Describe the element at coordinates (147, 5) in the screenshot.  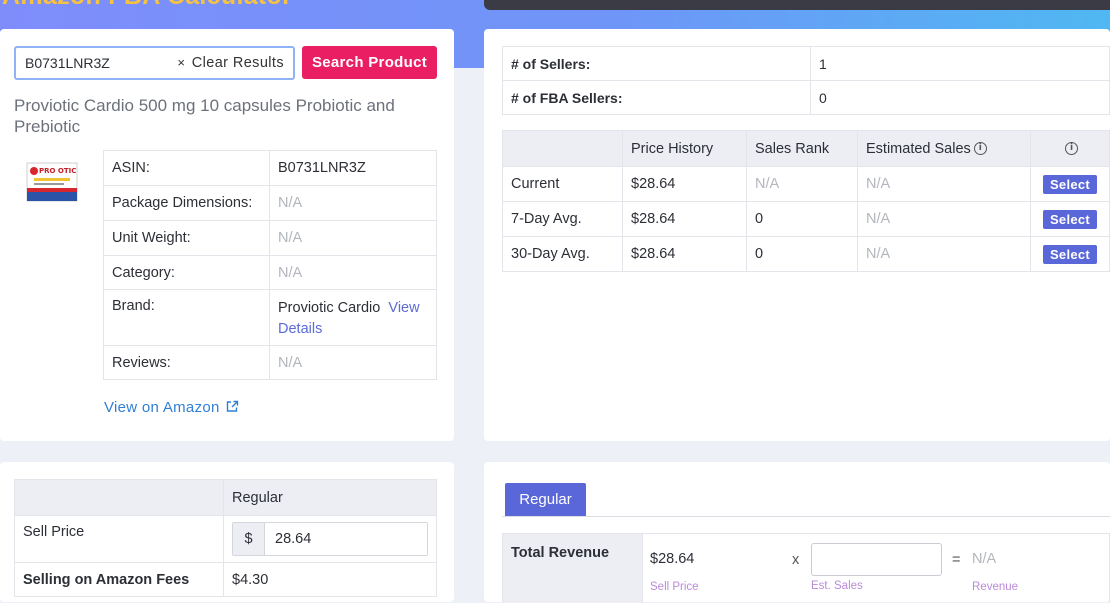
I see `page-title: Amazon FBA Calculator` at that location.